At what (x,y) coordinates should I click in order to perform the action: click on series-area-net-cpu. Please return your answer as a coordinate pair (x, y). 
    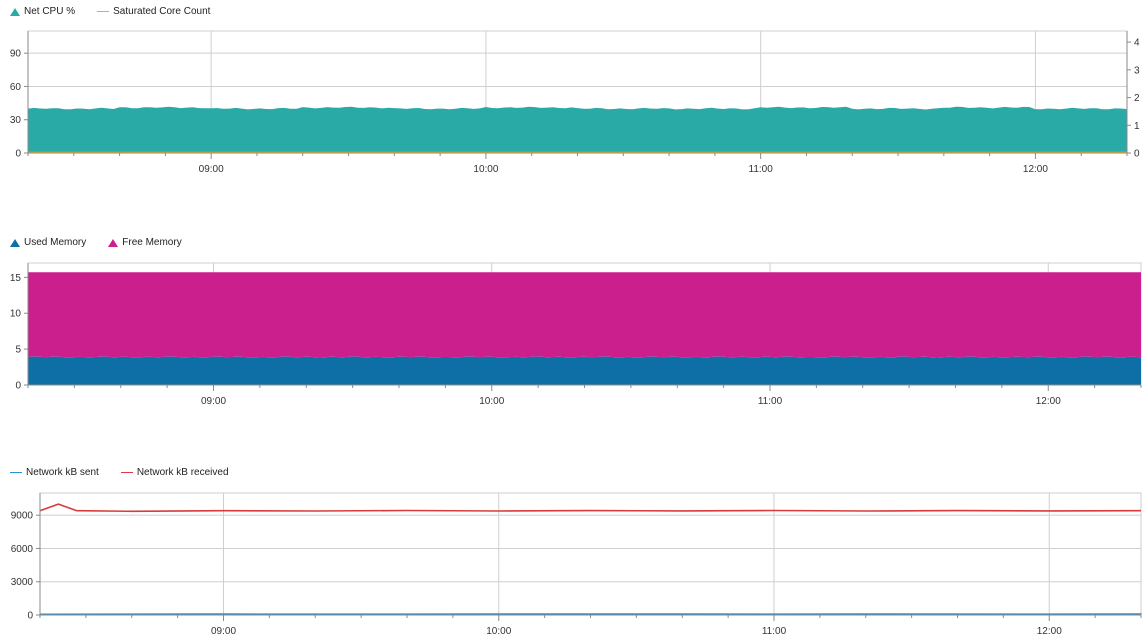
    Looking at the image, I should click on (577, 129).